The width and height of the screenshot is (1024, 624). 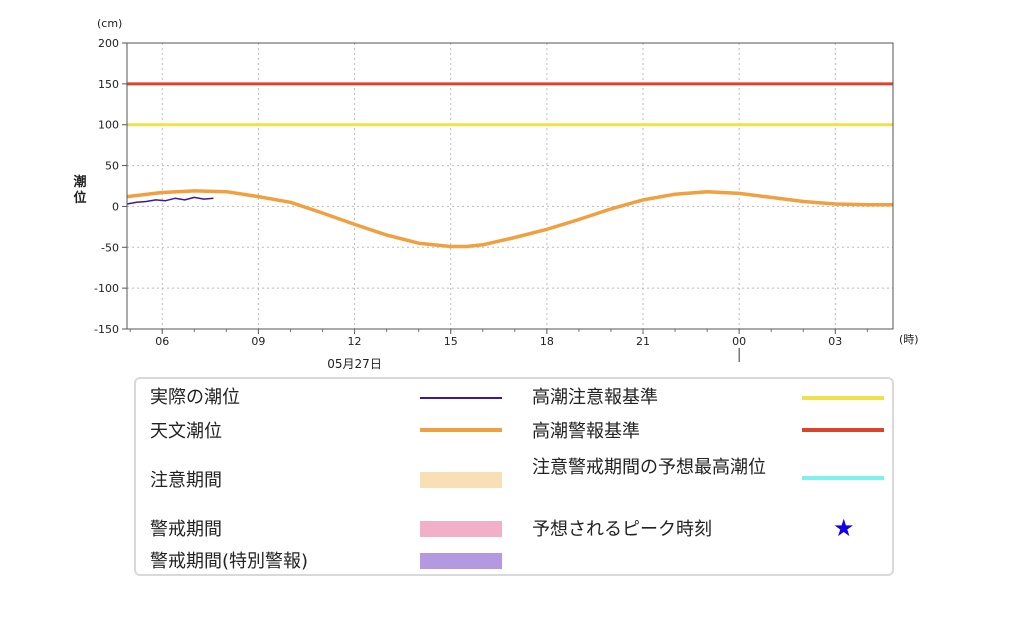 I want to click on astronomical-tide-line, so click(x=509, y=219).